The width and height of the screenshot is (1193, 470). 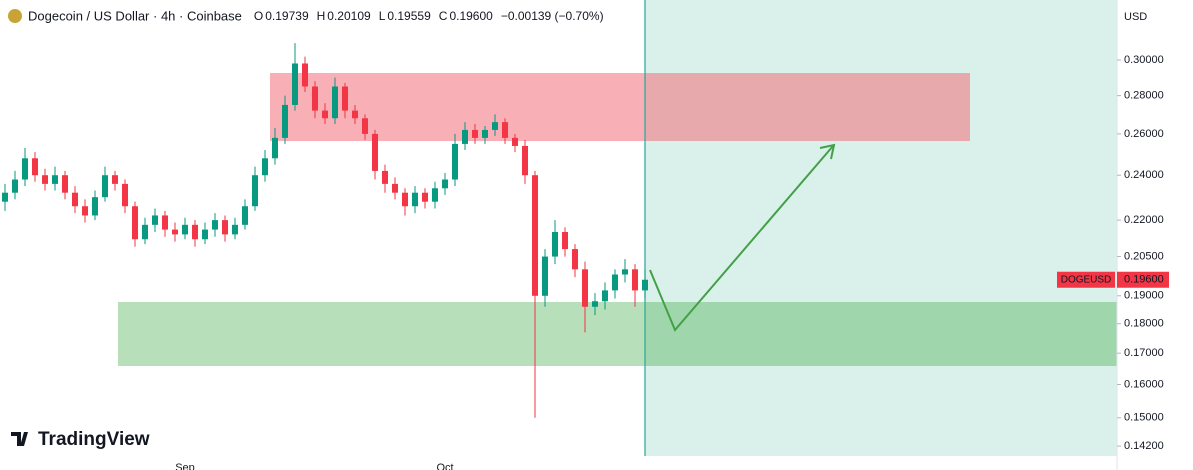 I want to click on y-tick-label: 0.24000, so click(x=1144, y=175).